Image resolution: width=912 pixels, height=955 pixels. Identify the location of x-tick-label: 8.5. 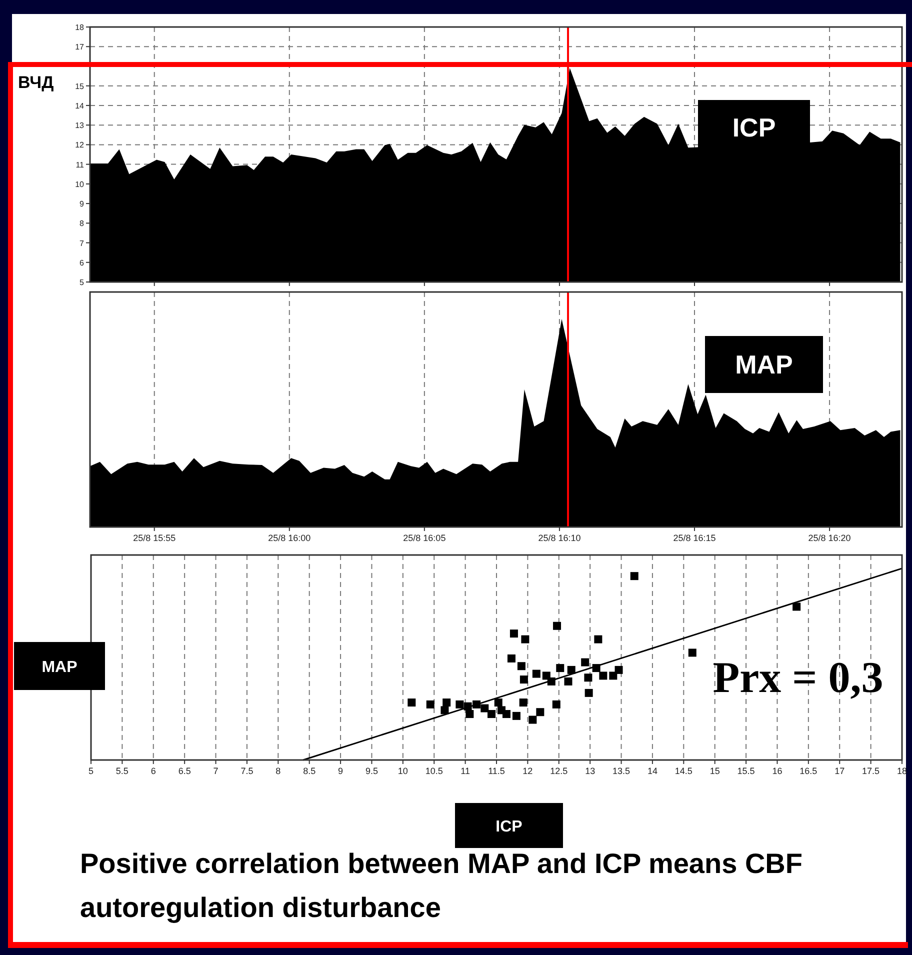
(309, 771).